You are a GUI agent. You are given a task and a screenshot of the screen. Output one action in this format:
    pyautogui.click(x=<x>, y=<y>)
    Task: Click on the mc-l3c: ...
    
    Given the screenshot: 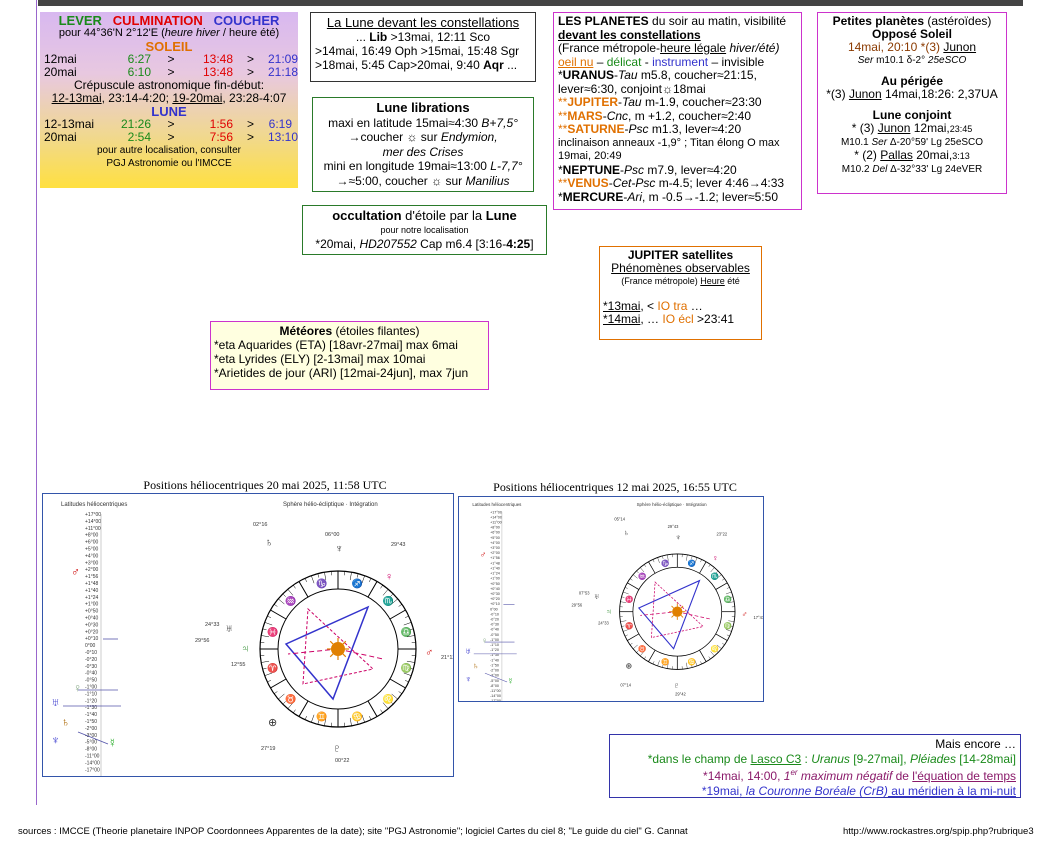 What is the action you would take?
    pyautogui.click(x=510, y=65)
    